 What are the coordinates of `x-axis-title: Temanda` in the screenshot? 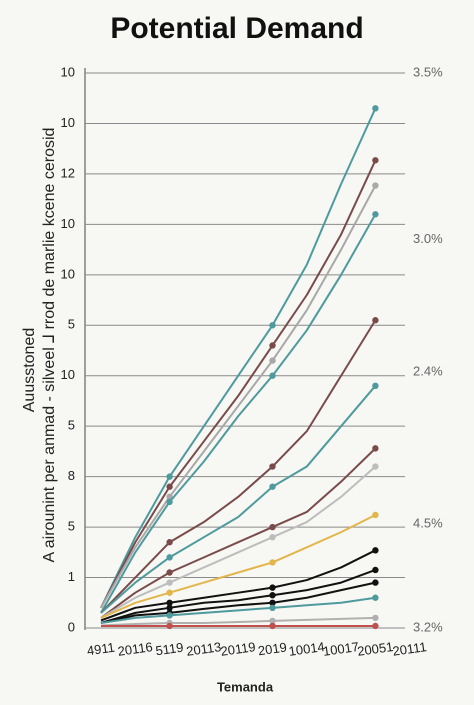 It's located at (245, 686).